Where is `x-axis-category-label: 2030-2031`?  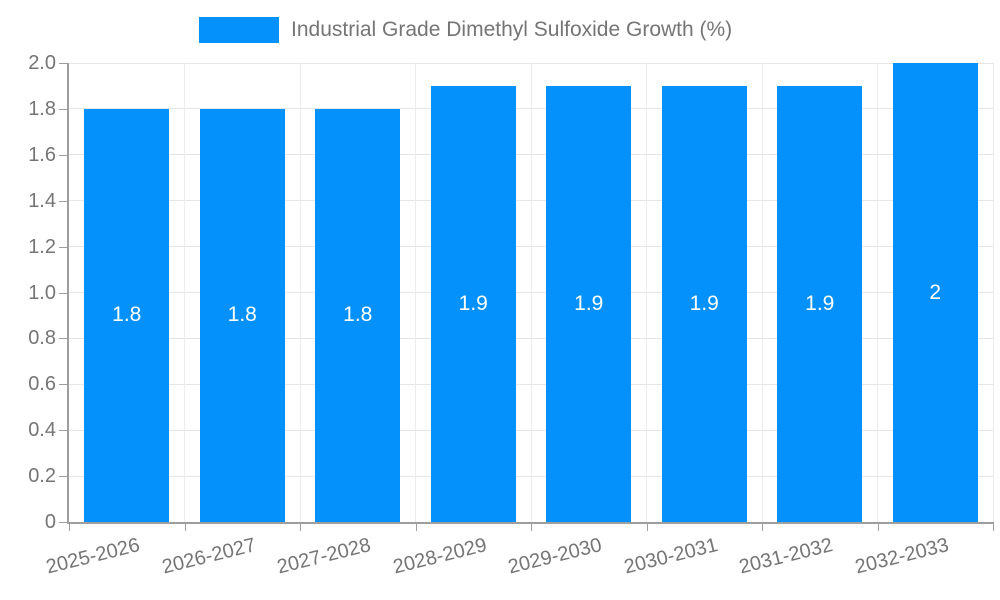
x-axis-category-label: 2030-2031 is located at coordinates (670, 556).